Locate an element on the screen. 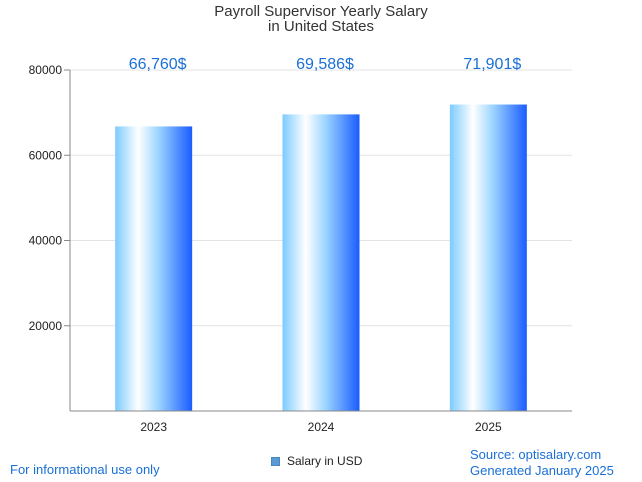 The height and width of the screenshot is (482, 642). x-tick-label: 2024 is located at coordinates (321, 427).